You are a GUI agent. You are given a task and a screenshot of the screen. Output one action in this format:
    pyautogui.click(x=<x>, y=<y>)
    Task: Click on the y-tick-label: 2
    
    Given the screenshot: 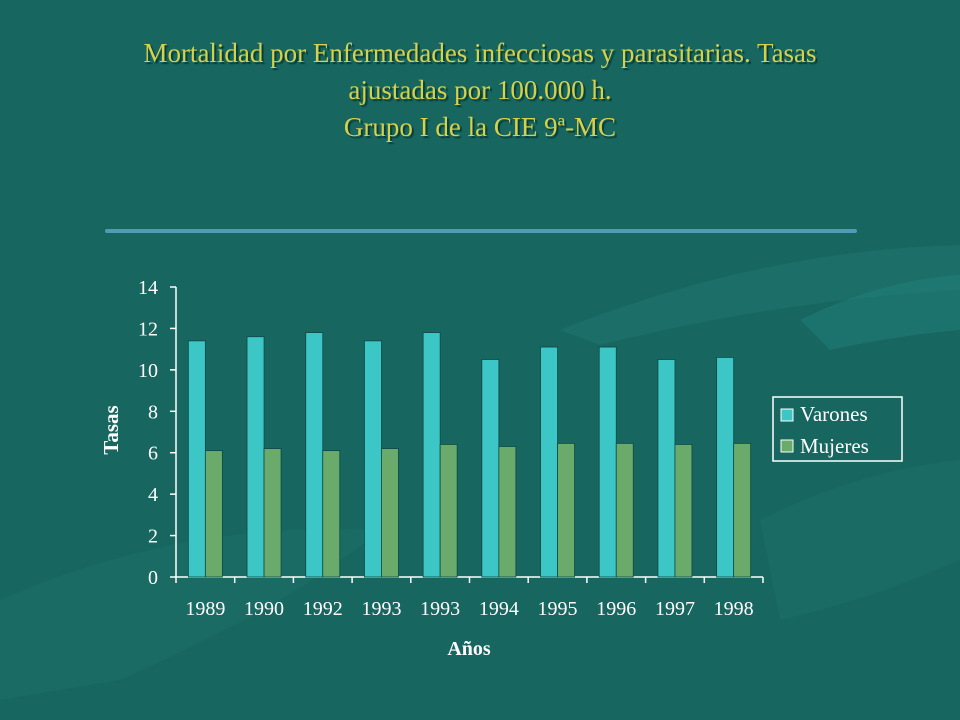 What is the action you would take?
    pyautogui.click(x=153, y=537)
    